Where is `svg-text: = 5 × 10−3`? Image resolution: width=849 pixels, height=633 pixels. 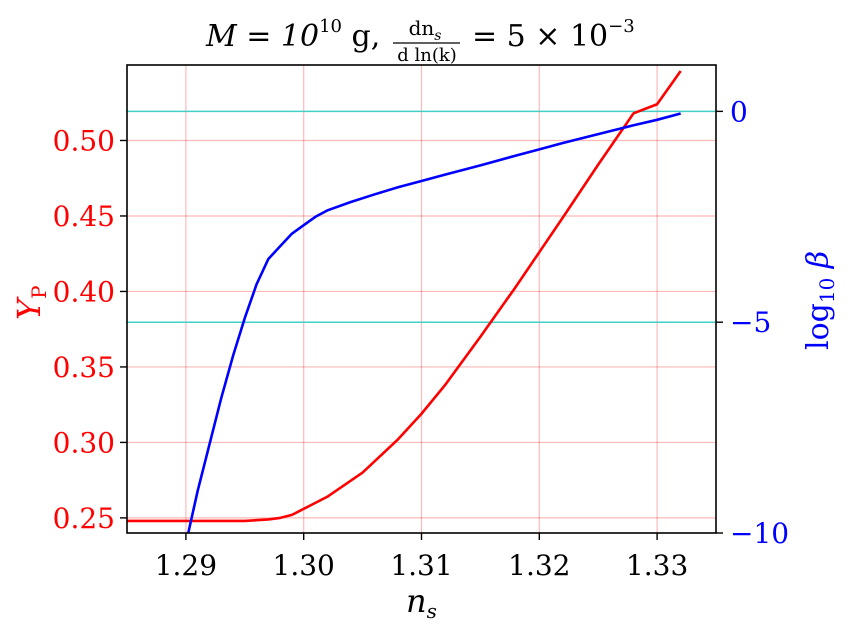
svg-text: = 5 × 10−3 is located at coordinates (553, 35).